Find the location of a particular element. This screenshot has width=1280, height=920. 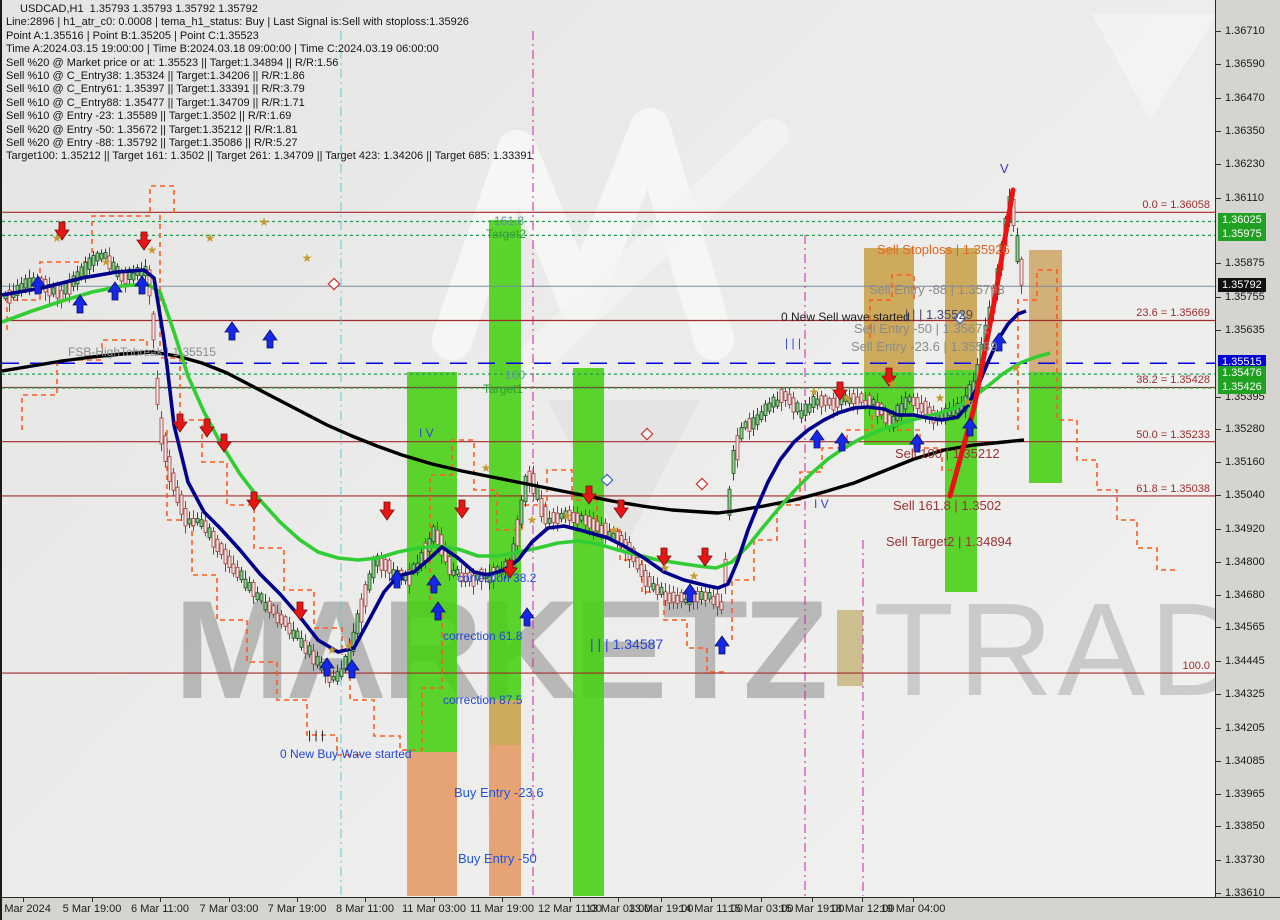

chart-annotation: Sell Entry -23.6 | 1.35589 is located at coordinates (924, 346).